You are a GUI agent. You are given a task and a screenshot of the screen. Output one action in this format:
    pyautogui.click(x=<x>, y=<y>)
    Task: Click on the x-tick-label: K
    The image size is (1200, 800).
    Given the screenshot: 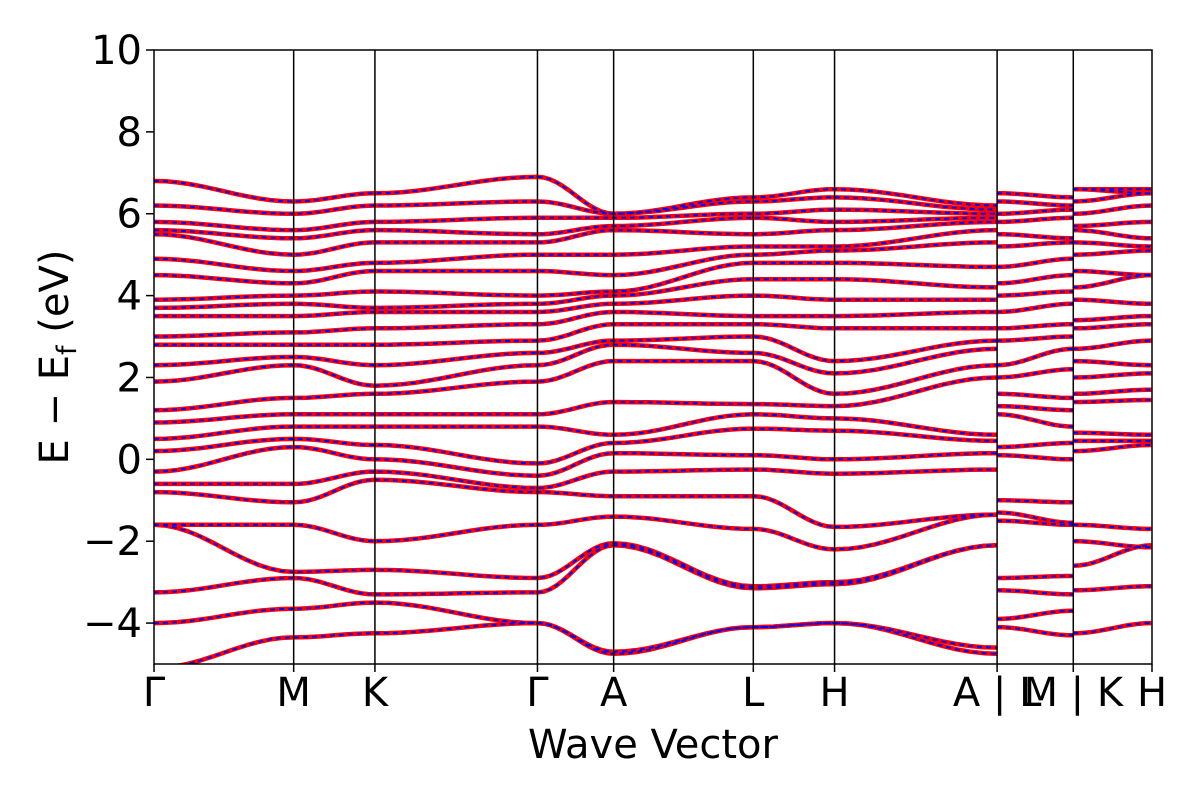 What is the action you would take?
    pyautogui.click(x=376, y=693)
    